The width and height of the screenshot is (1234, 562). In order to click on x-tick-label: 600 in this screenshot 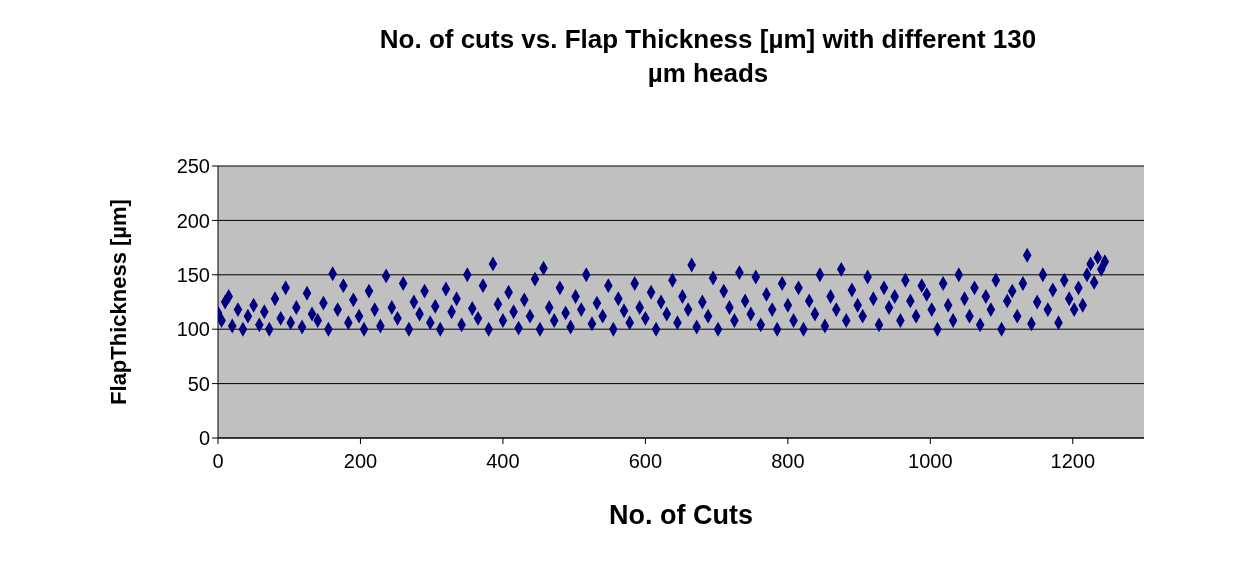, I will do `click(645, 461)`.